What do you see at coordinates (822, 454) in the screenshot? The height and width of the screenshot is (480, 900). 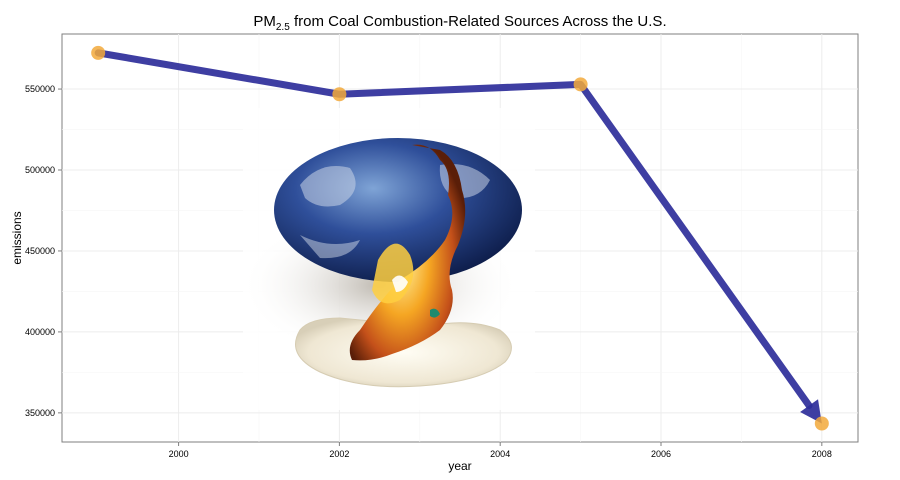 I see `x-tick-label-4: 2008` at bounding box center [822, 454].